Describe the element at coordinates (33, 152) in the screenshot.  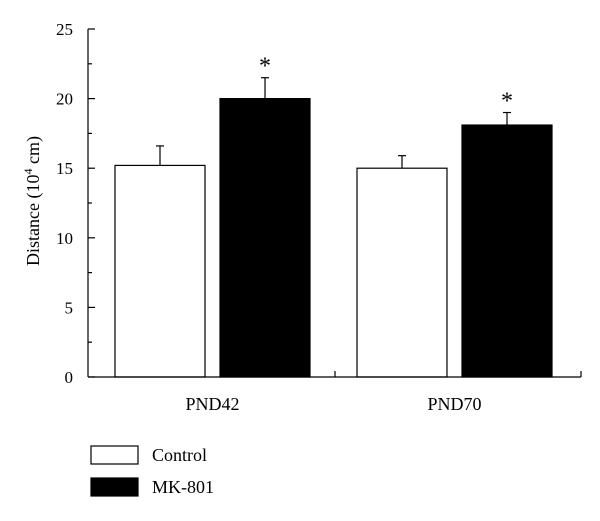
I see `y-axis-title-unit: cm)` at that location.